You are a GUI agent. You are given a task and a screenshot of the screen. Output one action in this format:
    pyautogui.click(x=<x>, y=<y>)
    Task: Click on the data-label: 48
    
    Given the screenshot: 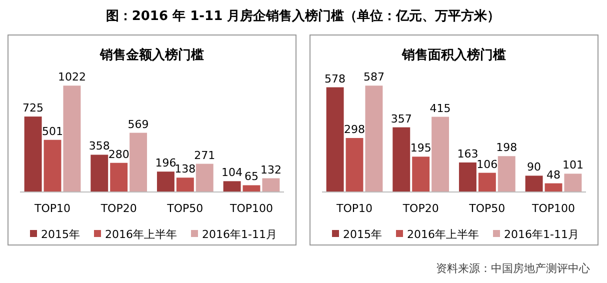 What is the action you would take?
    pyautogui.click(x=553, y=175)
    